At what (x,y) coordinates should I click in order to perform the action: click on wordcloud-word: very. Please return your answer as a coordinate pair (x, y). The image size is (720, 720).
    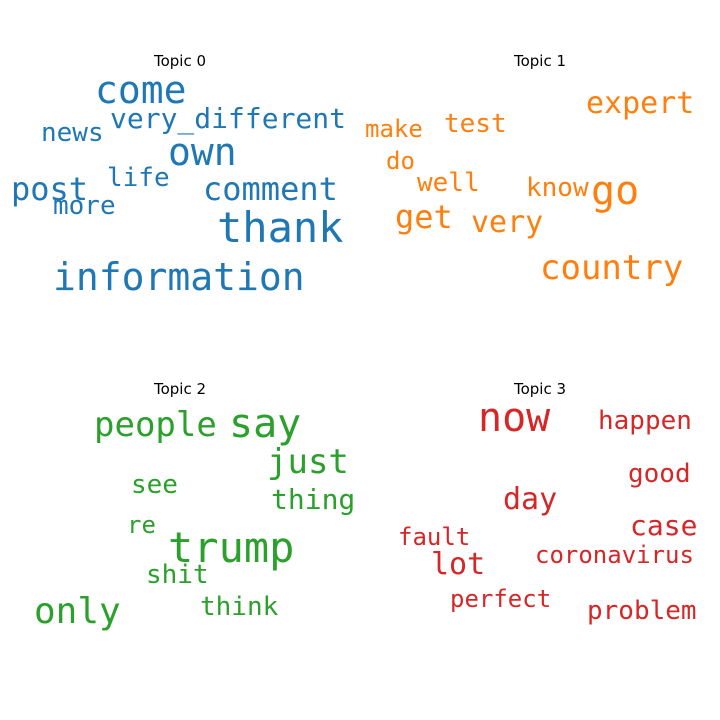
    Looking at the image, I should click on (507, 222).